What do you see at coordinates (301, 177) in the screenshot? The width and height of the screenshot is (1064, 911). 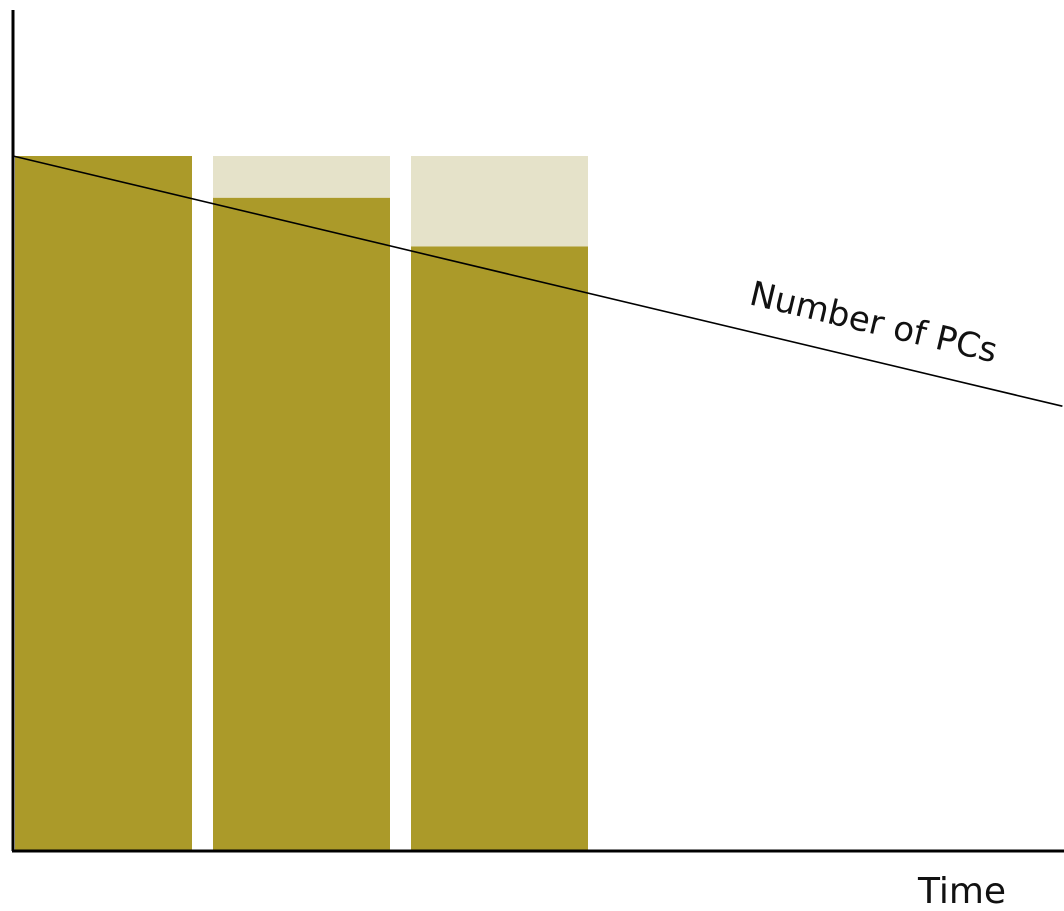 I see `bar-2-gap` at bounding box center [301, 177].